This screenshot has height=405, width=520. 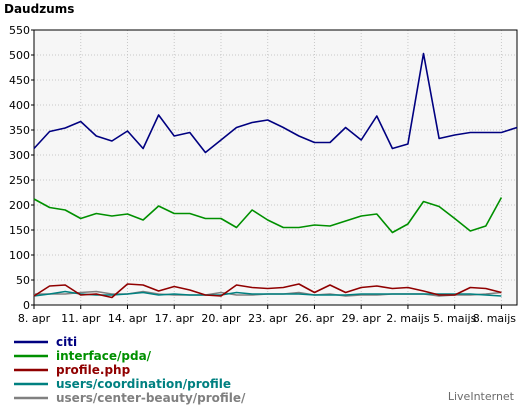 I want to click on y-tick-label: 350, so click(x=19, y=130).